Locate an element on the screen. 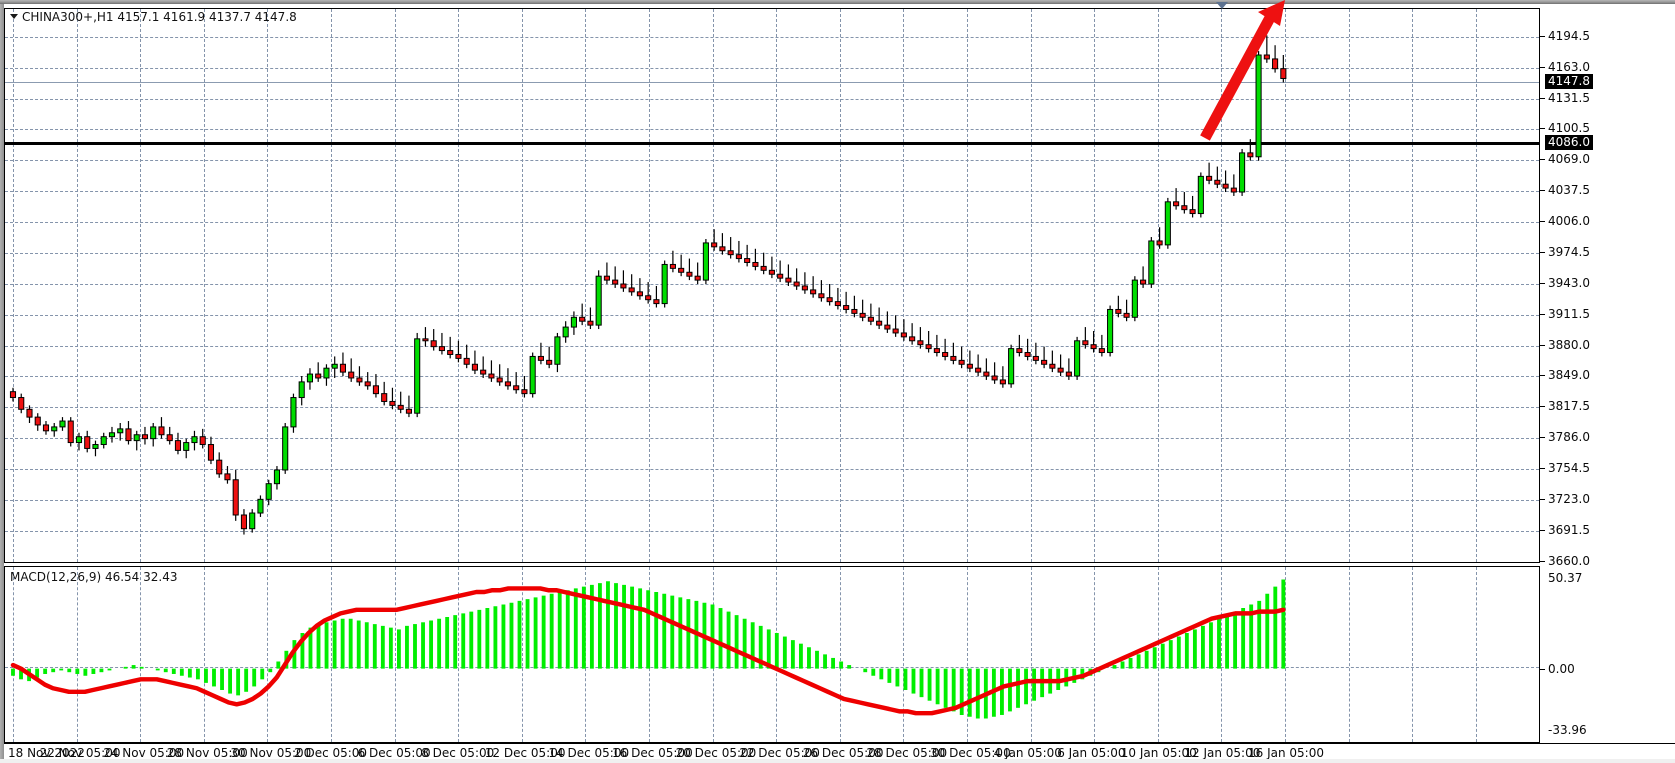 The image size is (1675, 763). time-axis-label: 28 Nov 05:00 is located at coordinates (207, 753).